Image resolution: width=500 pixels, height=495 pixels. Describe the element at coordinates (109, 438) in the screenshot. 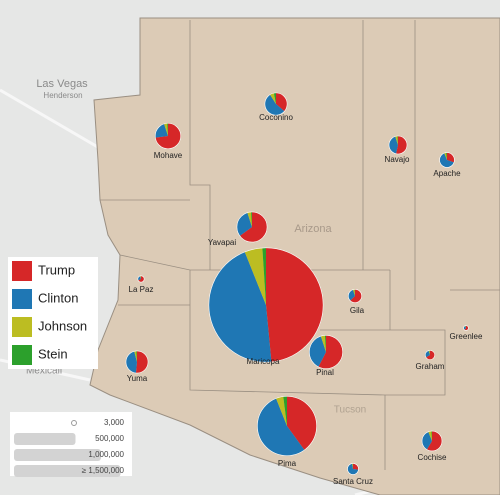

I see `size-label: 500,000` at that location.